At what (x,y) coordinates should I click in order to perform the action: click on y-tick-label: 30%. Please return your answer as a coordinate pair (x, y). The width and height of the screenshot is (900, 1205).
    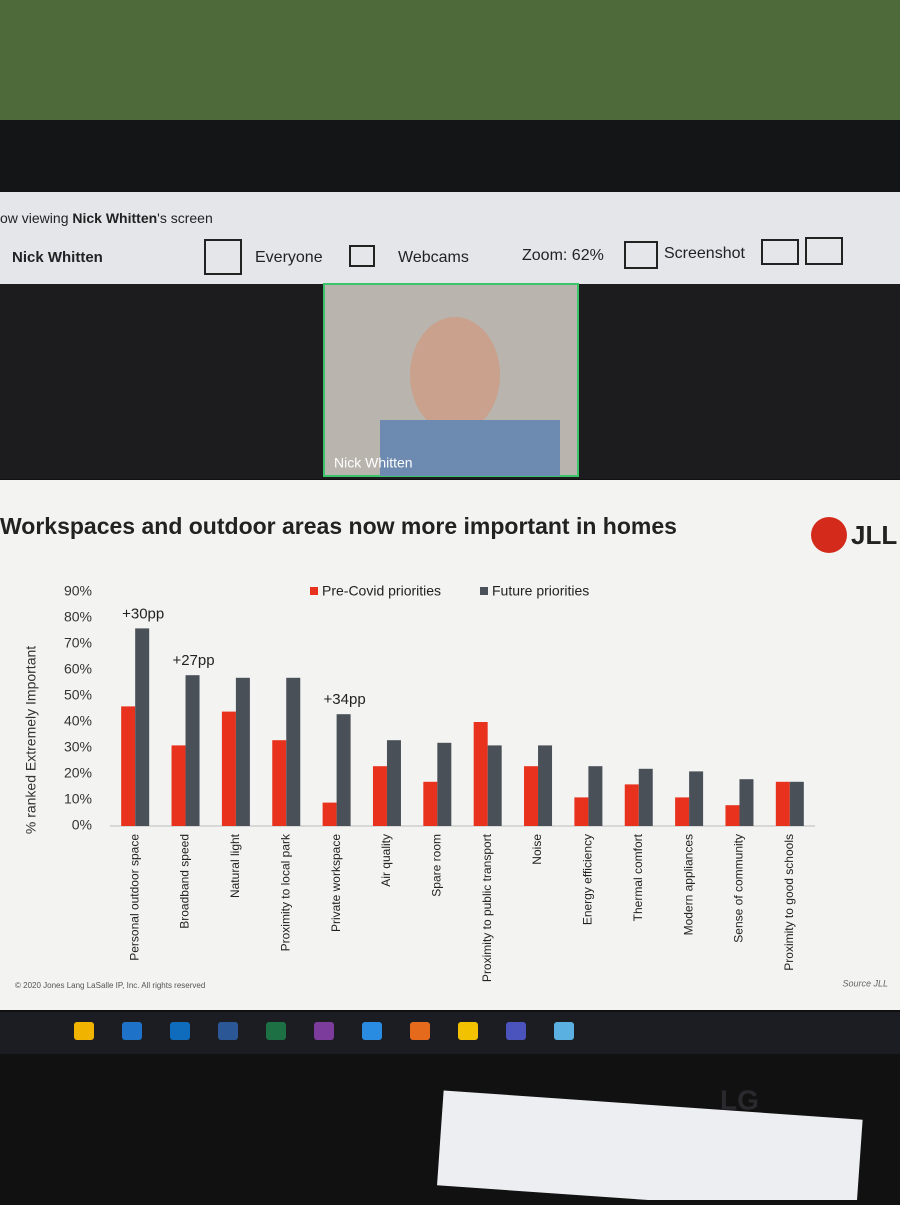
    Looking at the image, I should click on (78, 747).